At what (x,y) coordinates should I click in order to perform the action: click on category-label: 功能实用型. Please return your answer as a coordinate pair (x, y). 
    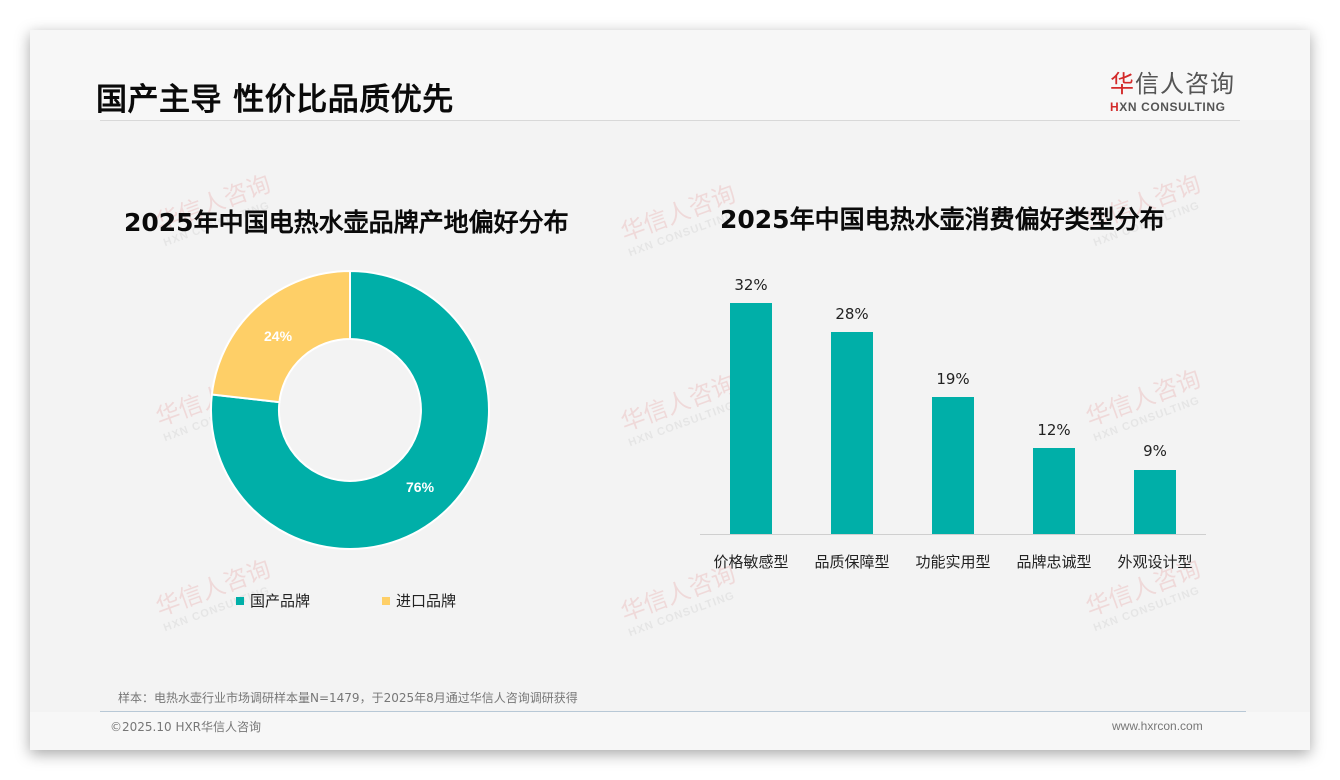
    Looking at the image, I should click on (953, 562).